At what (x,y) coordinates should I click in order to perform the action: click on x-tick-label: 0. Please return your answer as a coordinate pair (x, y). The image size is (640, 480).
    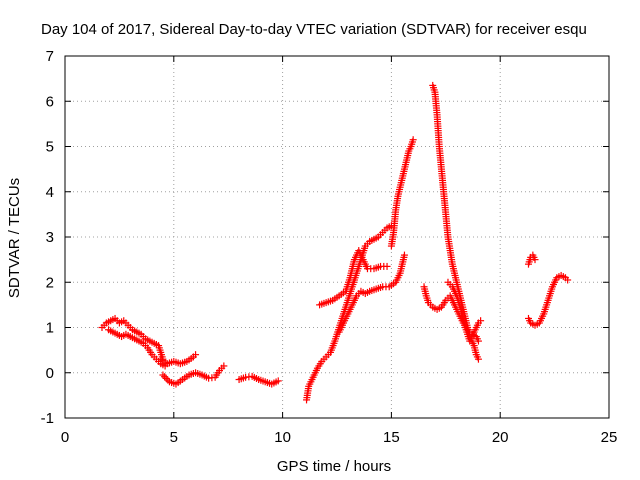
    Looking at the image, I should click on (65, 437).